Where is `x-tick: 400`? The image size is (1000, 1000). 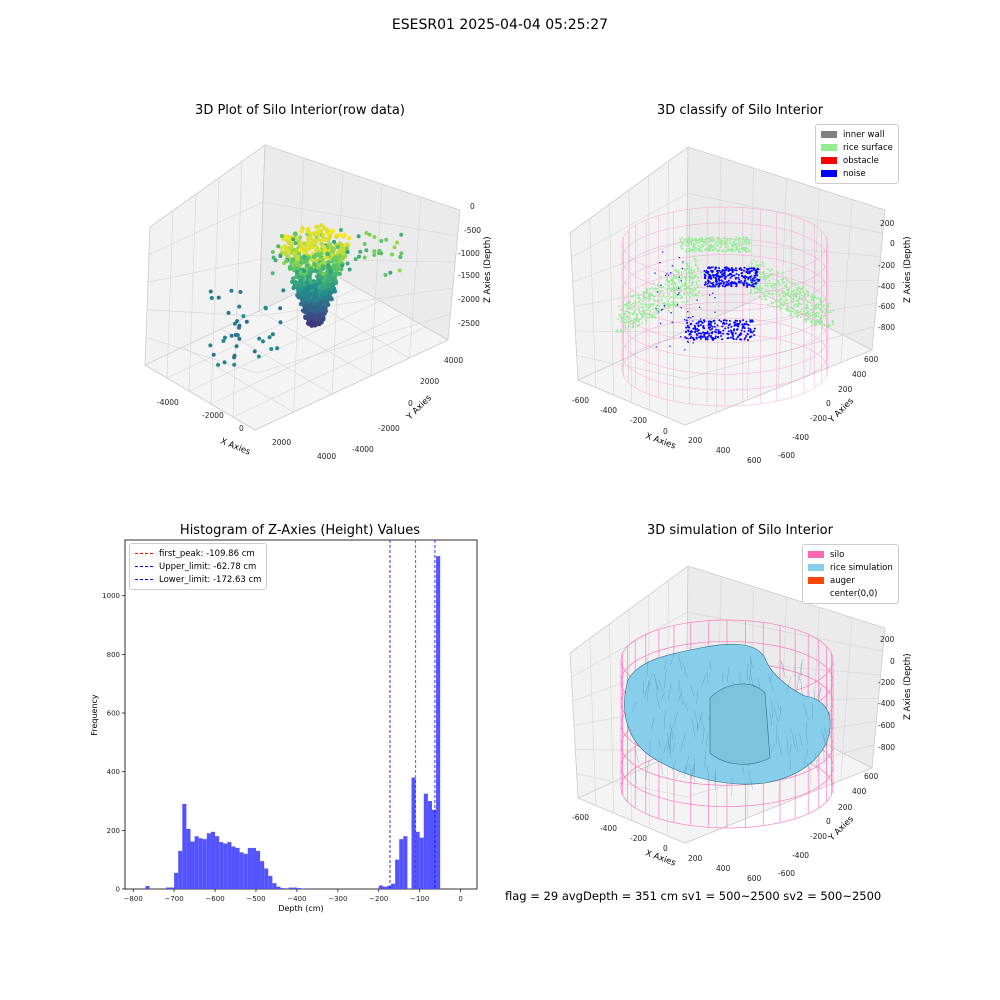
x-tick: 400 is located at coordinates (723, 450).